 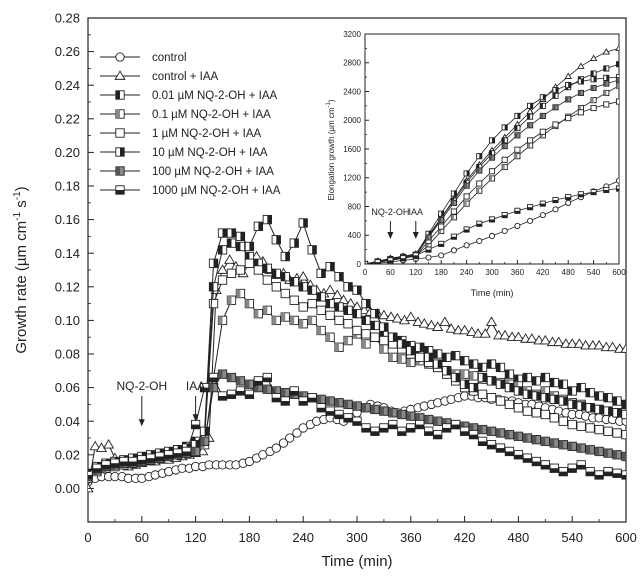 I want to click on inset-y-tick-label: 800, so click(x=355, y=206).